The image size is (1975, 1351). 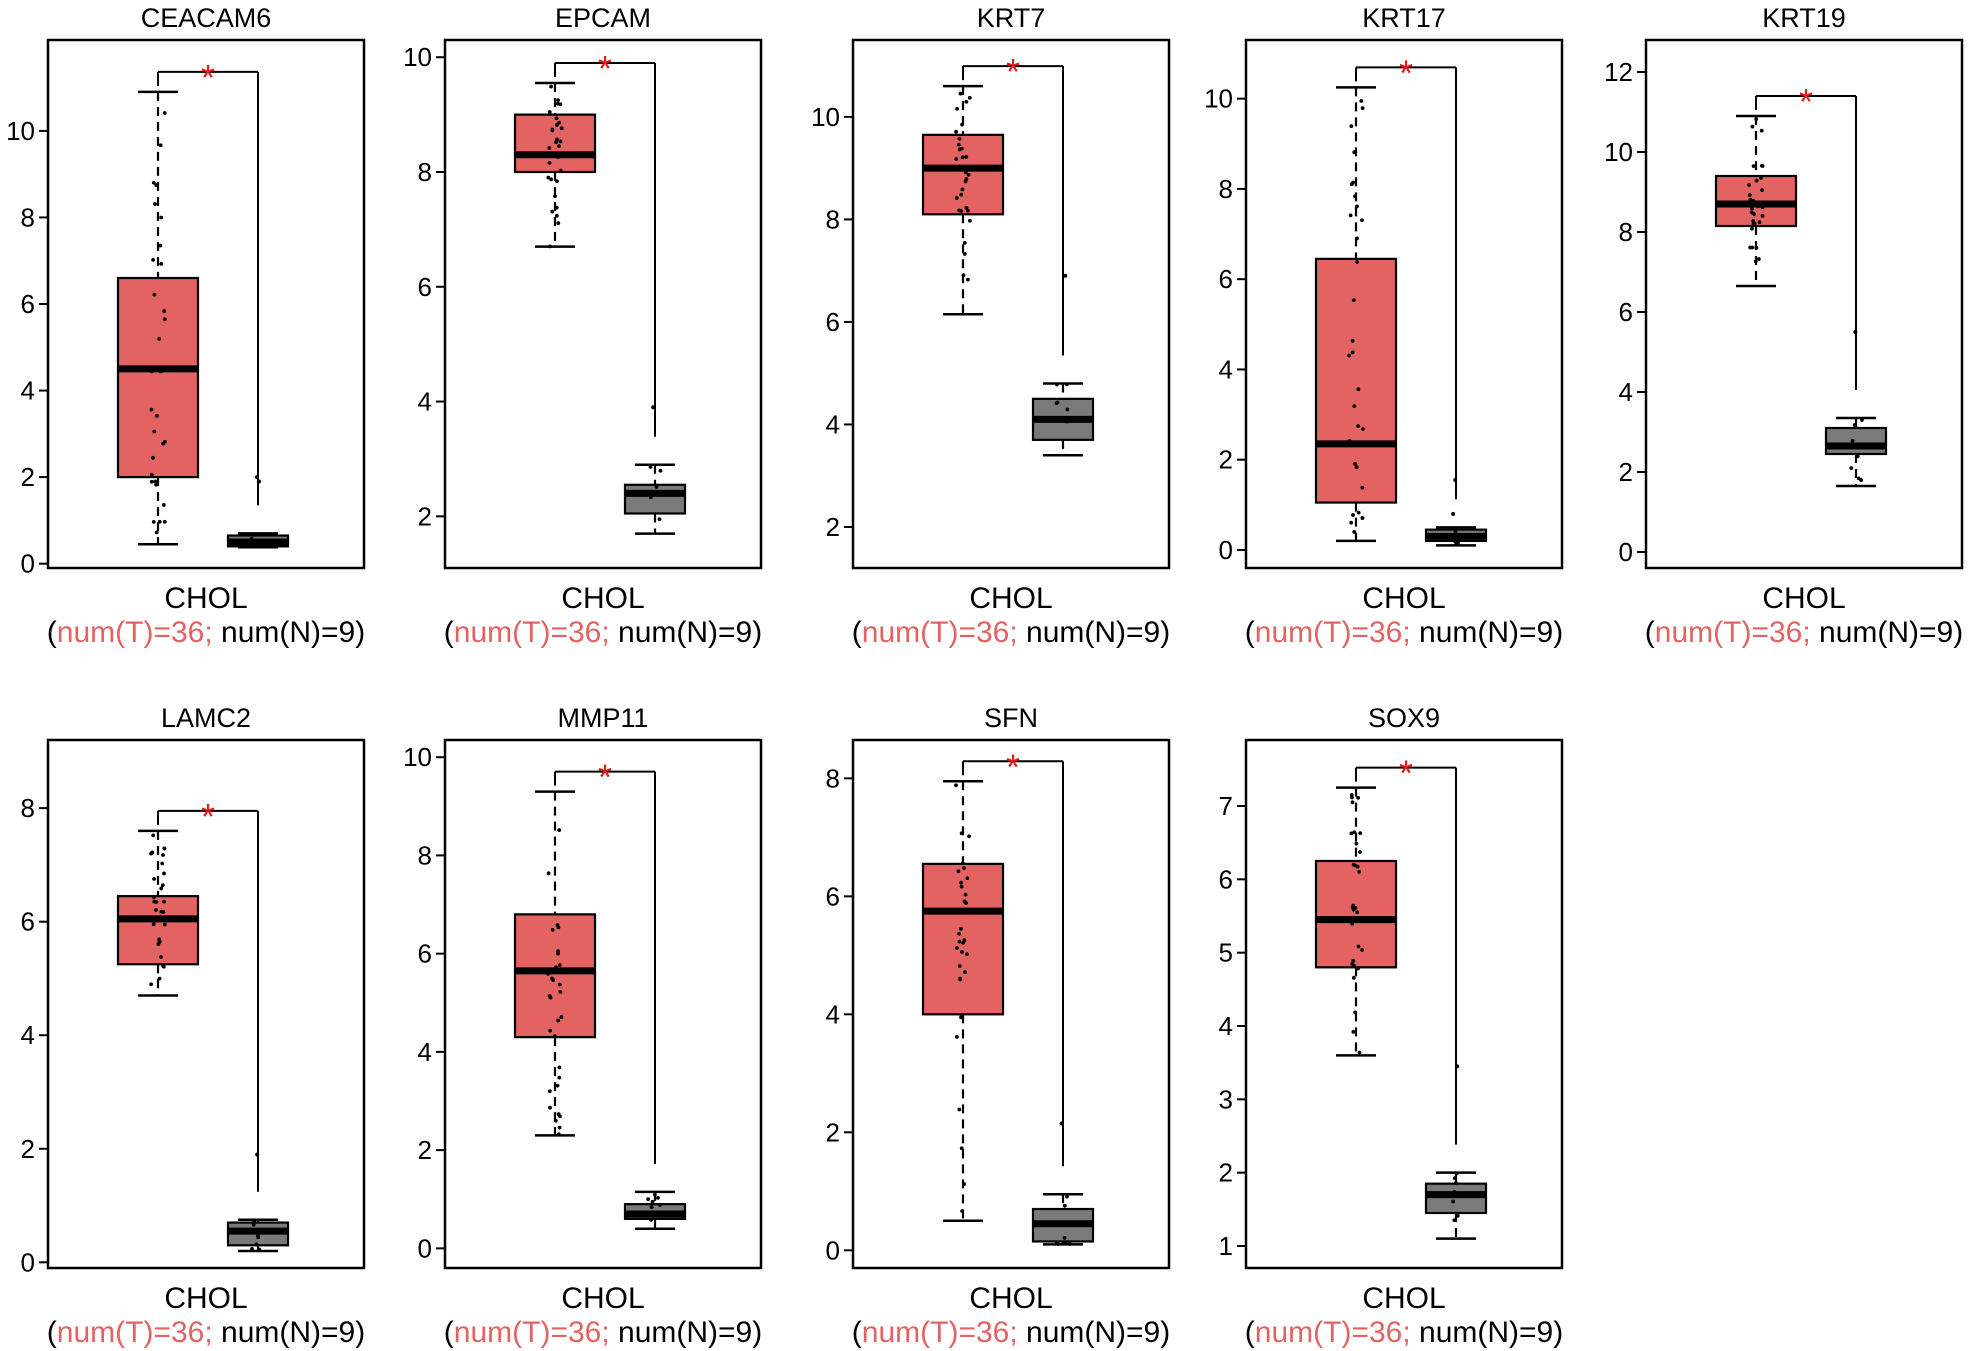 I want to click on tumor-group, so click(x=963, y=200).